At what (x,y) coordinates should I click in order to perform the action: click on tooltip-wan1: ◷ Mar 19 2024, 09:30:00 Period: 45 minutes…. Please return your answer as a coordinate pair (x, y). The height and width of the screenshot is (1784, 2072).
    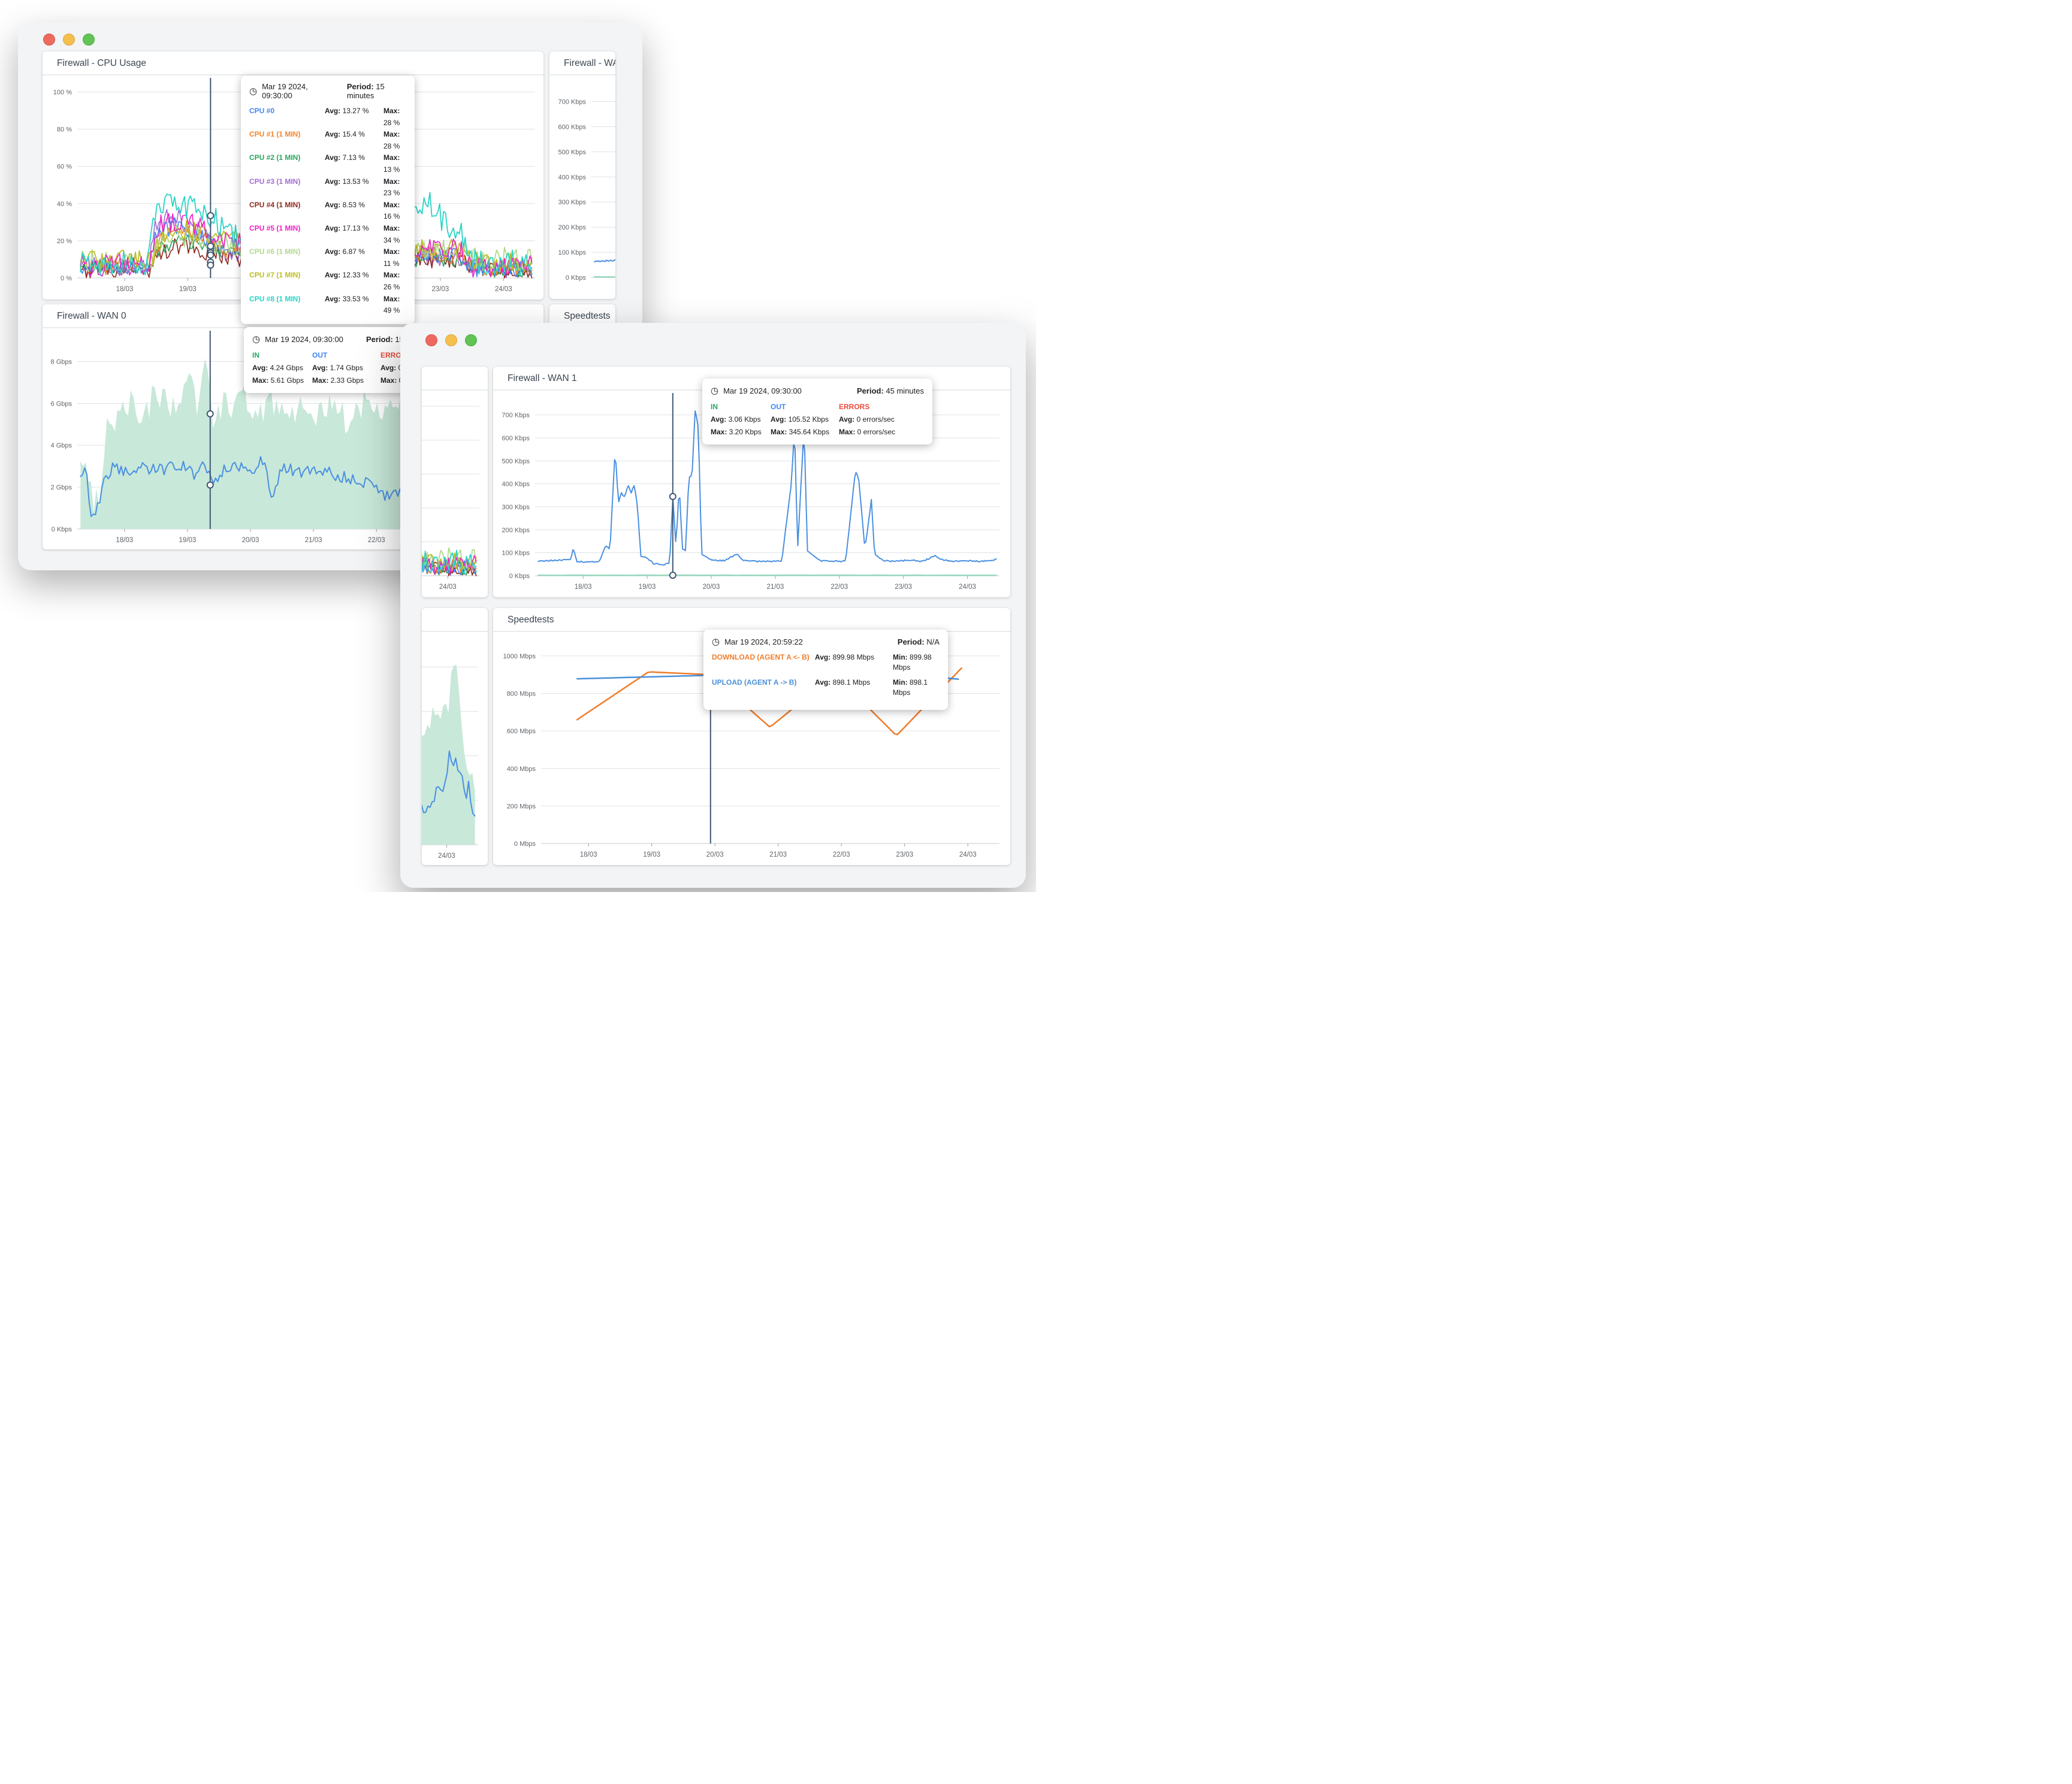
    Looking at the image, I should click on (817, 412).